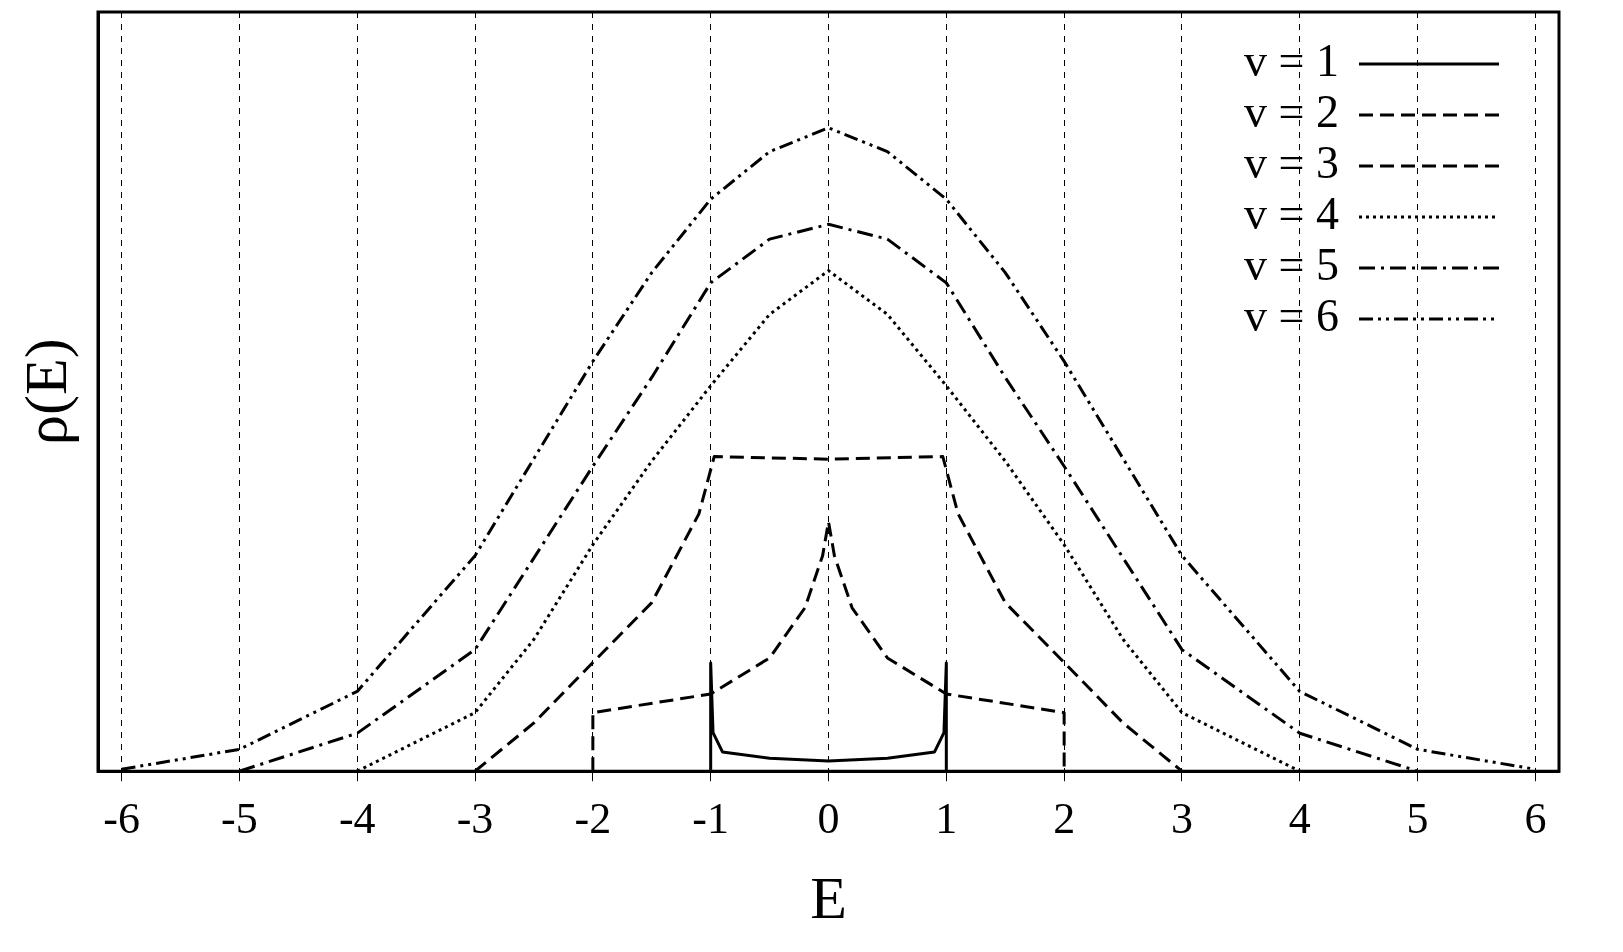 The image size is (1623, 952). What do you see at coordinates (1181, 819) in the screenshot?
I see `x-tick-label: 3` at bounding box center [1181, 819].